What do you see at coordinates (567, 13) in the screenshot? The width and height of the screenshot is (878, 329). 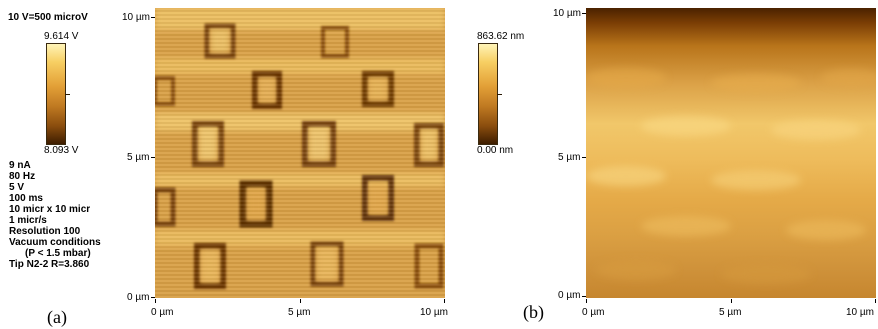 I see `y-tick-label-b-top: 10 µm` at bounding box center [567, 13].